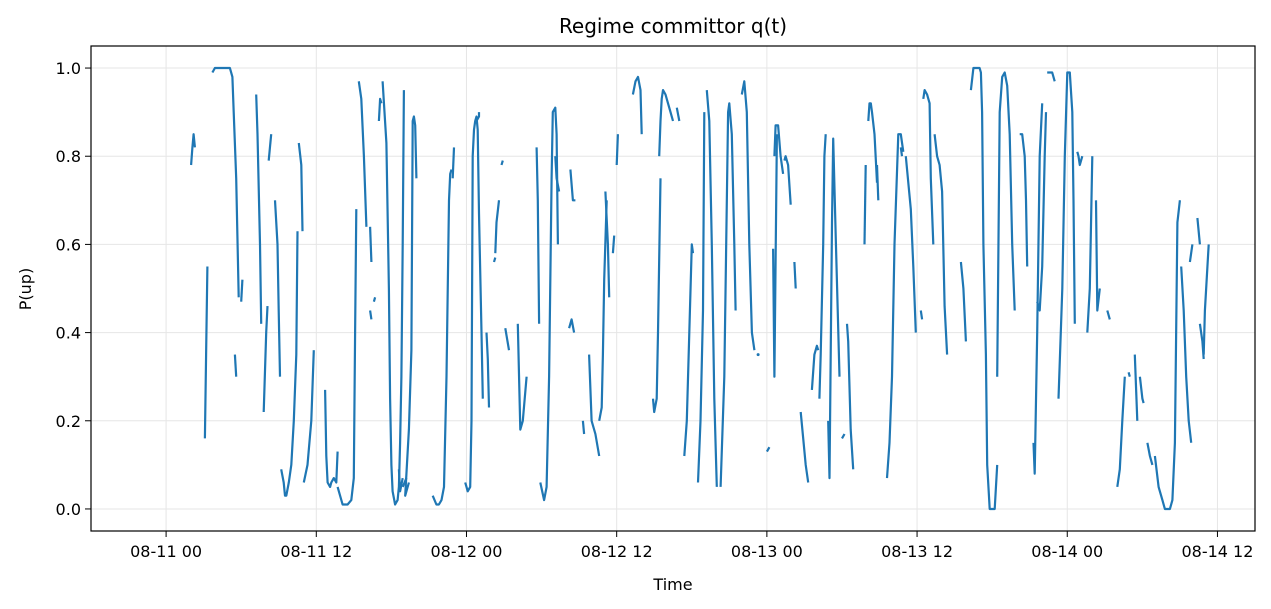 This screenshot has height=609, width=1271. What do you see at coordinates (68, 333) in the screenshot?
I see `y-tick-label: 0.4` at bounding box center [68, 333].